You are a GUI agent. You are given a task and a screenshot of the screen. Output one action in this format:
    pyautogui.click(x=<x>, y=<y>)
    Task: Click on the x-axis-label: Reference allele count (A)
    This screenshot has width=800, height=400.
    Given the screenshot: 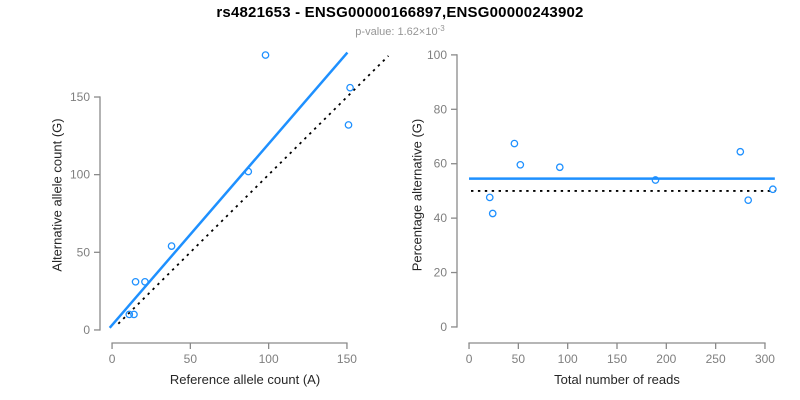 What is the action you would take?
    pyautogui.click(x=245, y=379)
    